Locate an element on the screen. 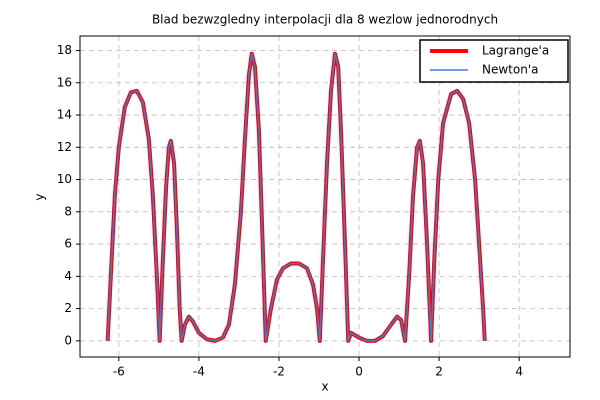  legend-box is located at coordinates (494, 61).